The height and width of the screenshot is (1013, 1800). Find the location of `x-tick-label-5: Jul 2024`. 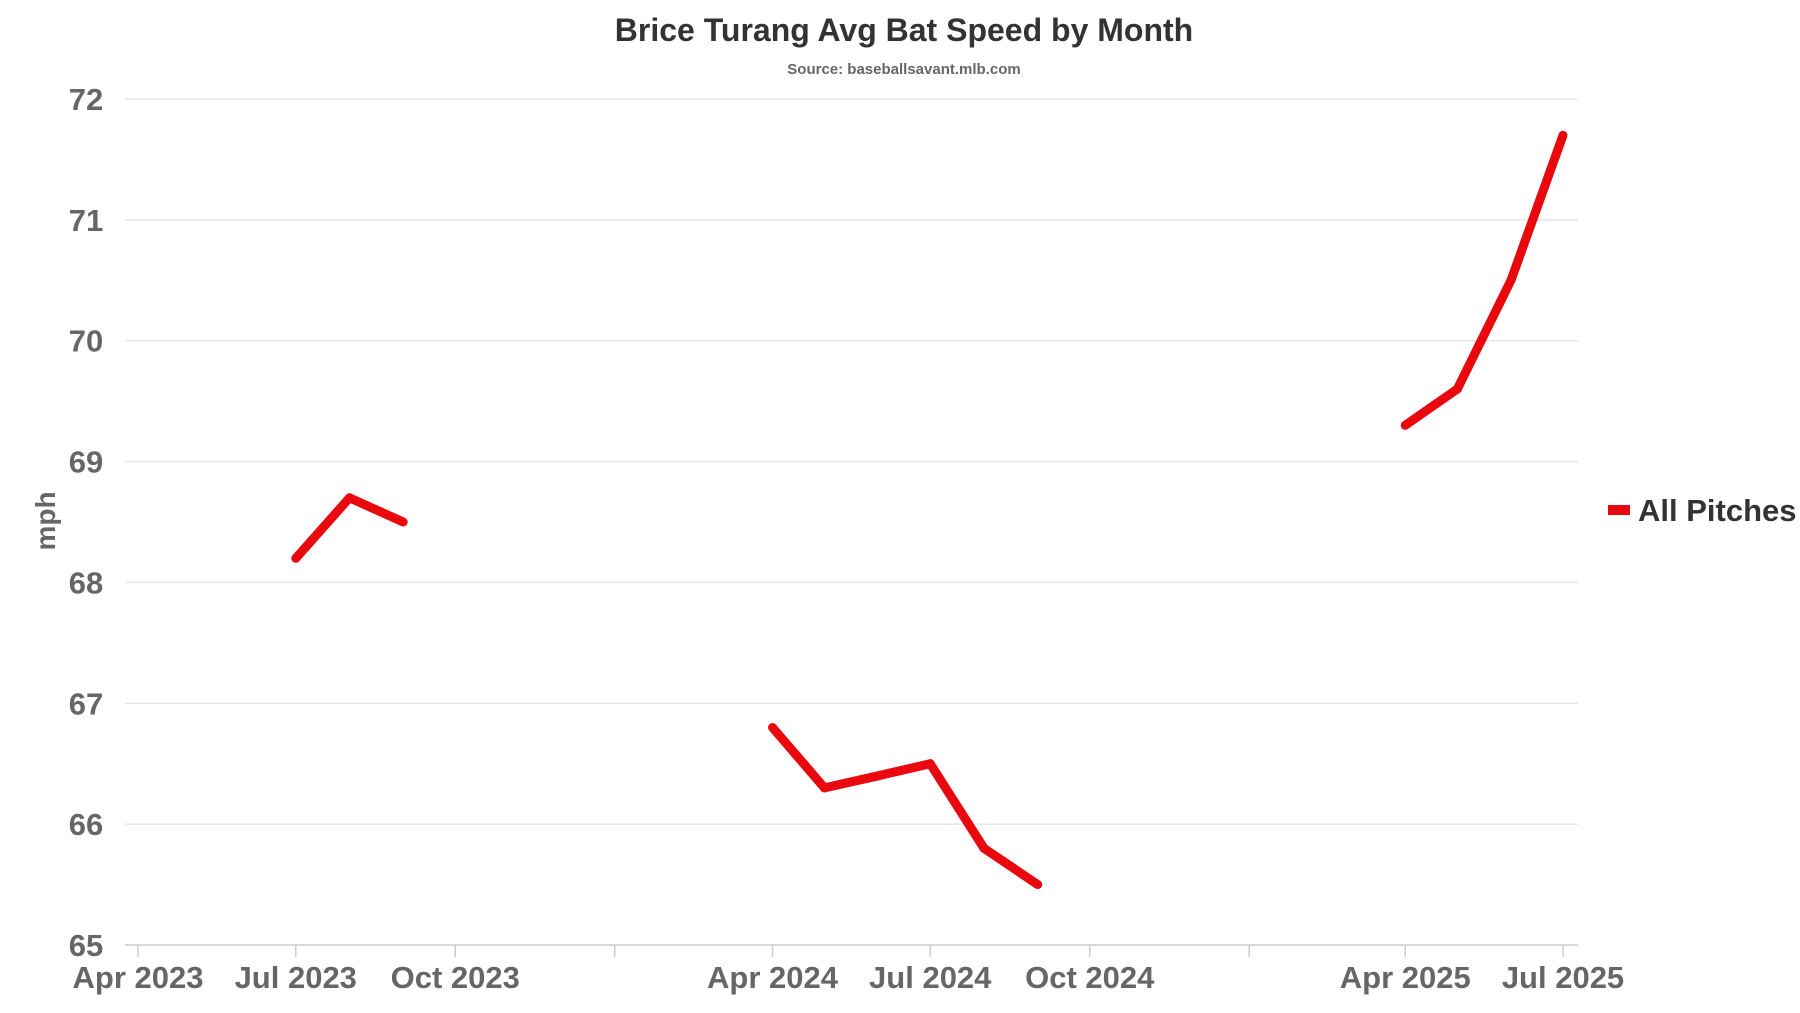

x-tick-label-5: Jul 2024 is located at coordinates (930, 977).